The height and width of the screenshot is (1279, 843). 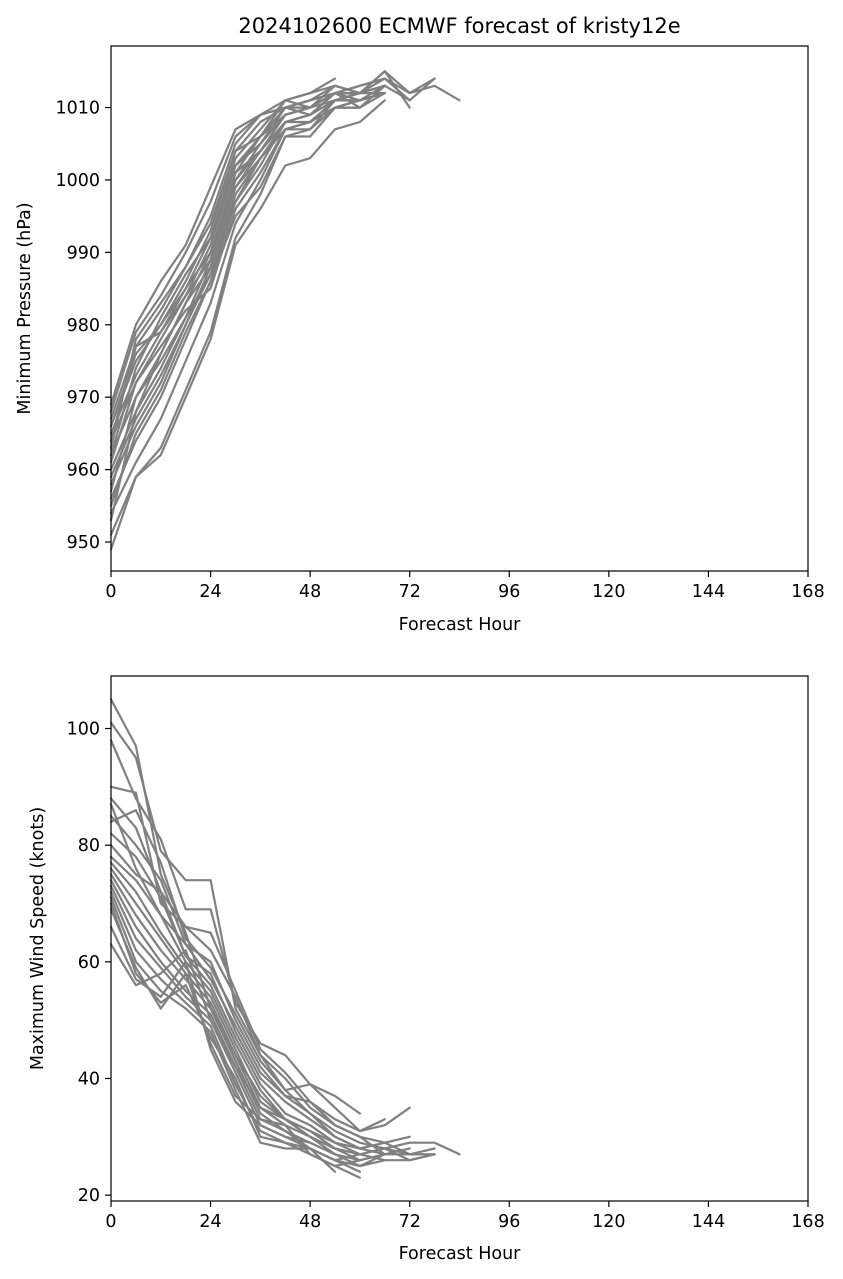 What do you see at coordinates (25, 308) in the screenshot?
I see `pressure-y-axis-label: Minimum Pressure (hPa)` at bounding box center [25, 308].